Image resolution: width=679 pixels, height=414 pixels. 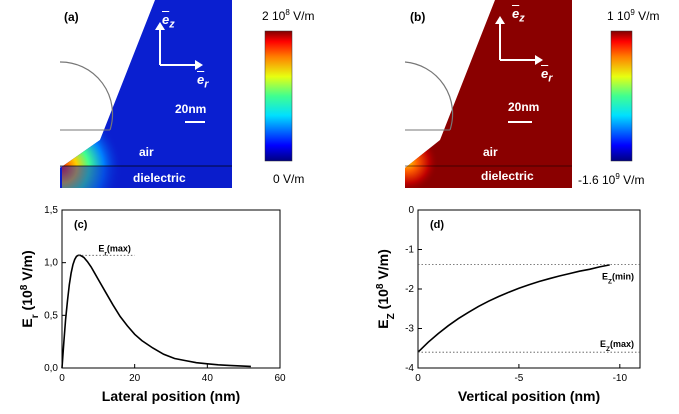 I want to click on y-tick-label: 0,5, so click(x=51, y=315).